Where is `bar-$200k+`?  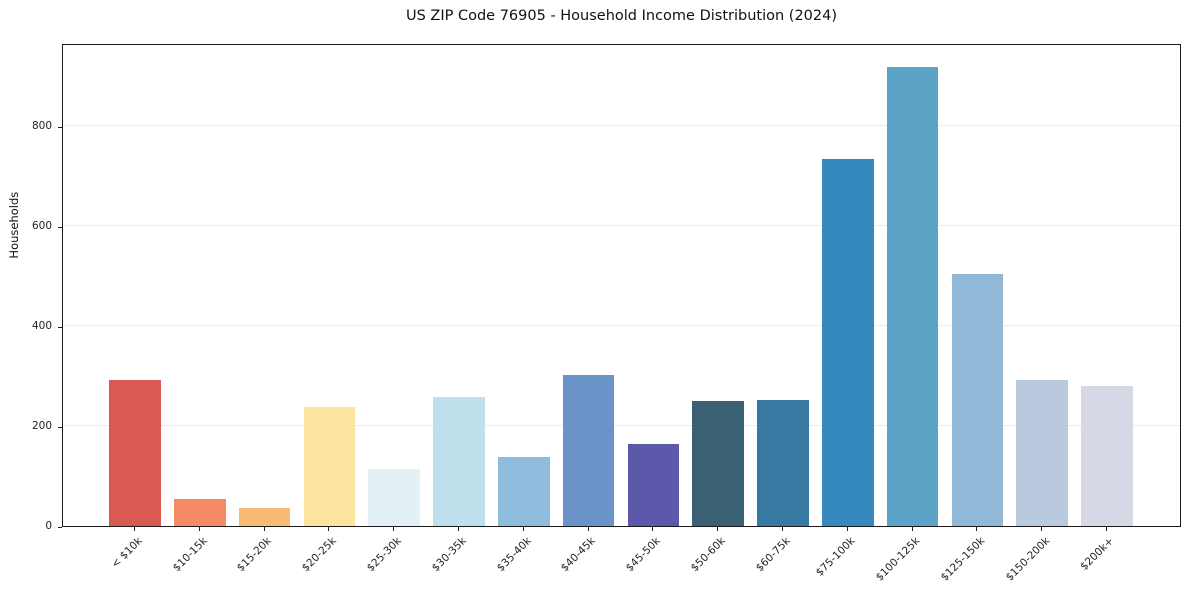
bar-$200k+ is located at coordinates (1107, 456).